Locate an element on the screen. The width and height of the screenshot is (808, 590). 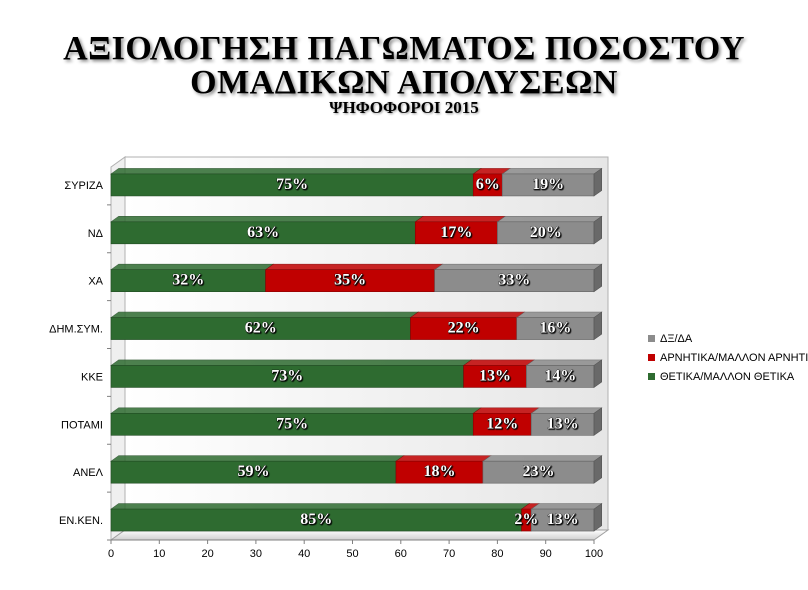
bar-value-label: 19% is located at coordinates (548, 184).